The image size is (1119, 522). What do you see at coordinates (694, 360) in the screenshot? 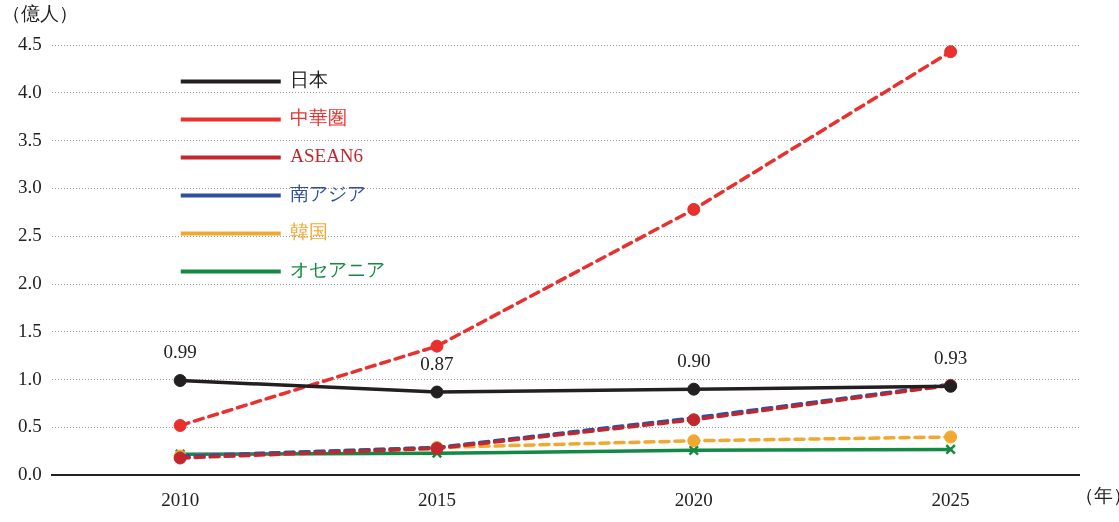
I see `data-label: 0.90` at bounding box center [694, 360].